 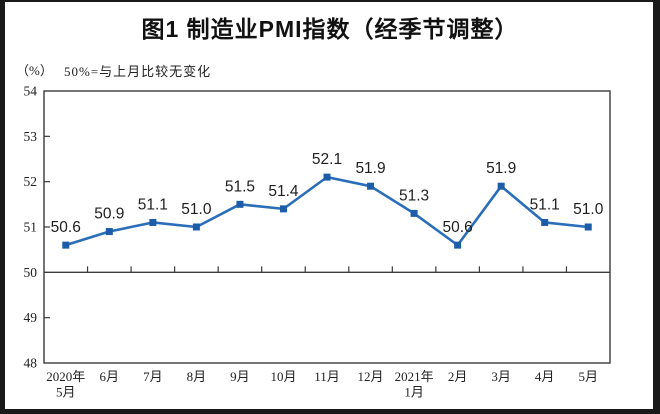 I want to click on x-axis-label: 11月, so click(x=327, y=376).